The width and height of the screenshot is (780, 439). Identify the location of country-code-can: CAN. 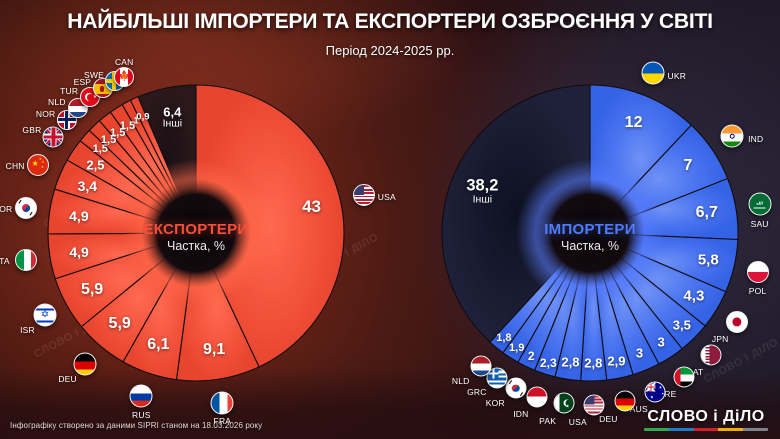
(124, 61).